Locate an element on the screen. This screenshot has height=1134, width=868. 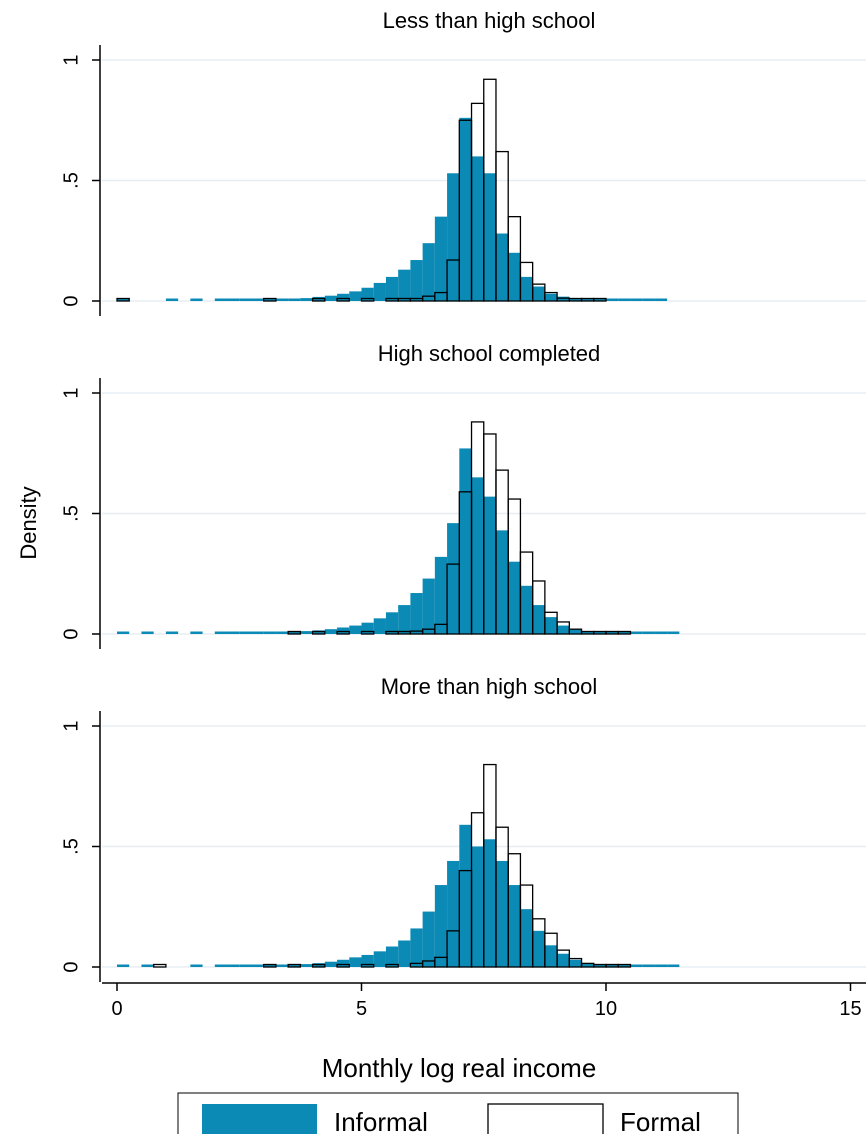
legend-label-informal: Informal is located at coordinates (381, 1120).